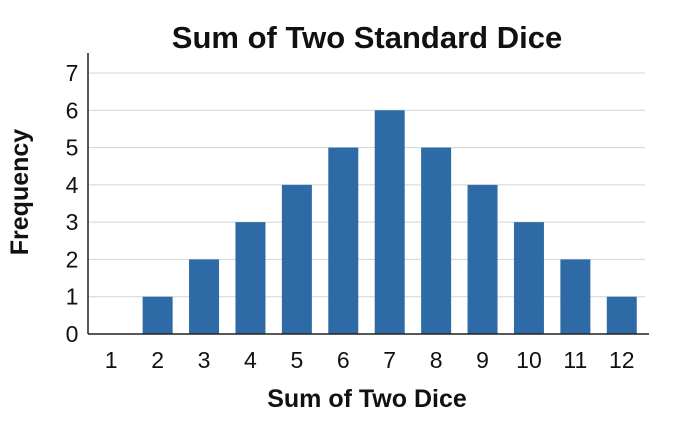 The image size is (684, 446). What do you see at coordinates (72, 203) in the screenshot?
I see `y-tick-labels: 0 1 2 3 4 5 6 7` at bounding box center [72, 203].